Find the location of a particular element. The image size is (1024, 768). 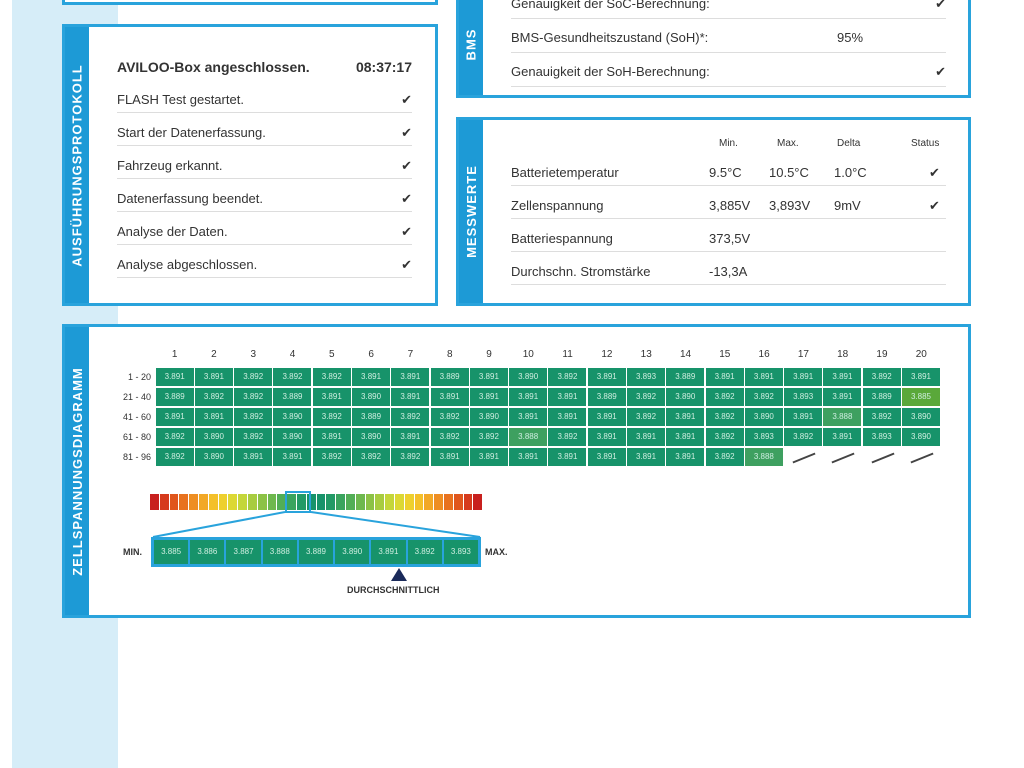

column-number: 14 is located at coordinates (685, 354).